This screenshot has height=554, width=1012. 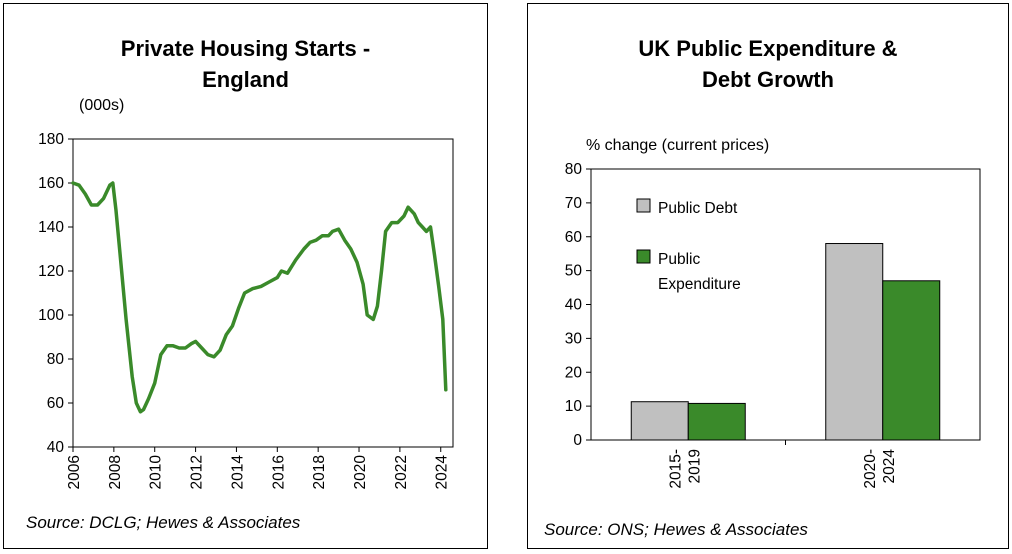 I want to click on y-tick-label: 120, so click(x=51, y=271).